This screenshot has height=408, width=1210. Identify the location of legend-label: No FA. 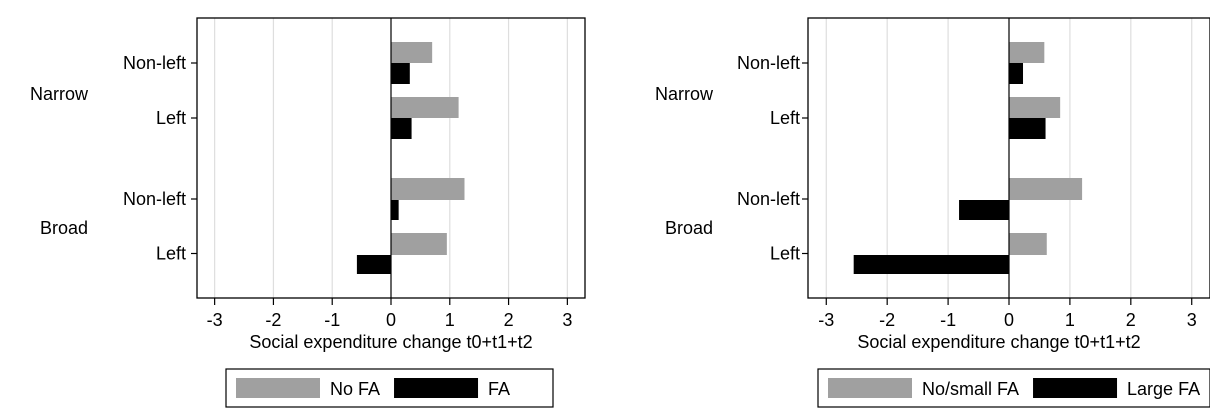
(355, 389).